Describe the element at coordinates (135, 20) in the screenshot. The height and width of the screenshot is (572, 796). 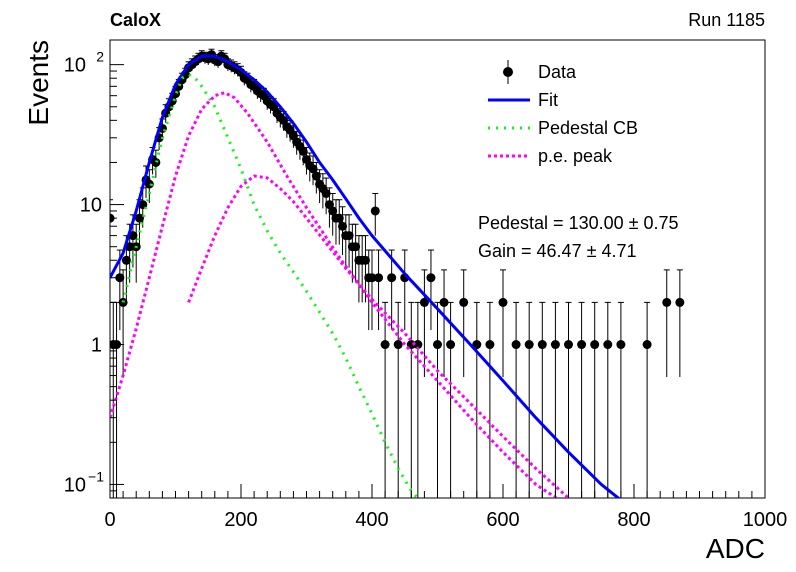
I see `experiment-label: CaloX` at that location.